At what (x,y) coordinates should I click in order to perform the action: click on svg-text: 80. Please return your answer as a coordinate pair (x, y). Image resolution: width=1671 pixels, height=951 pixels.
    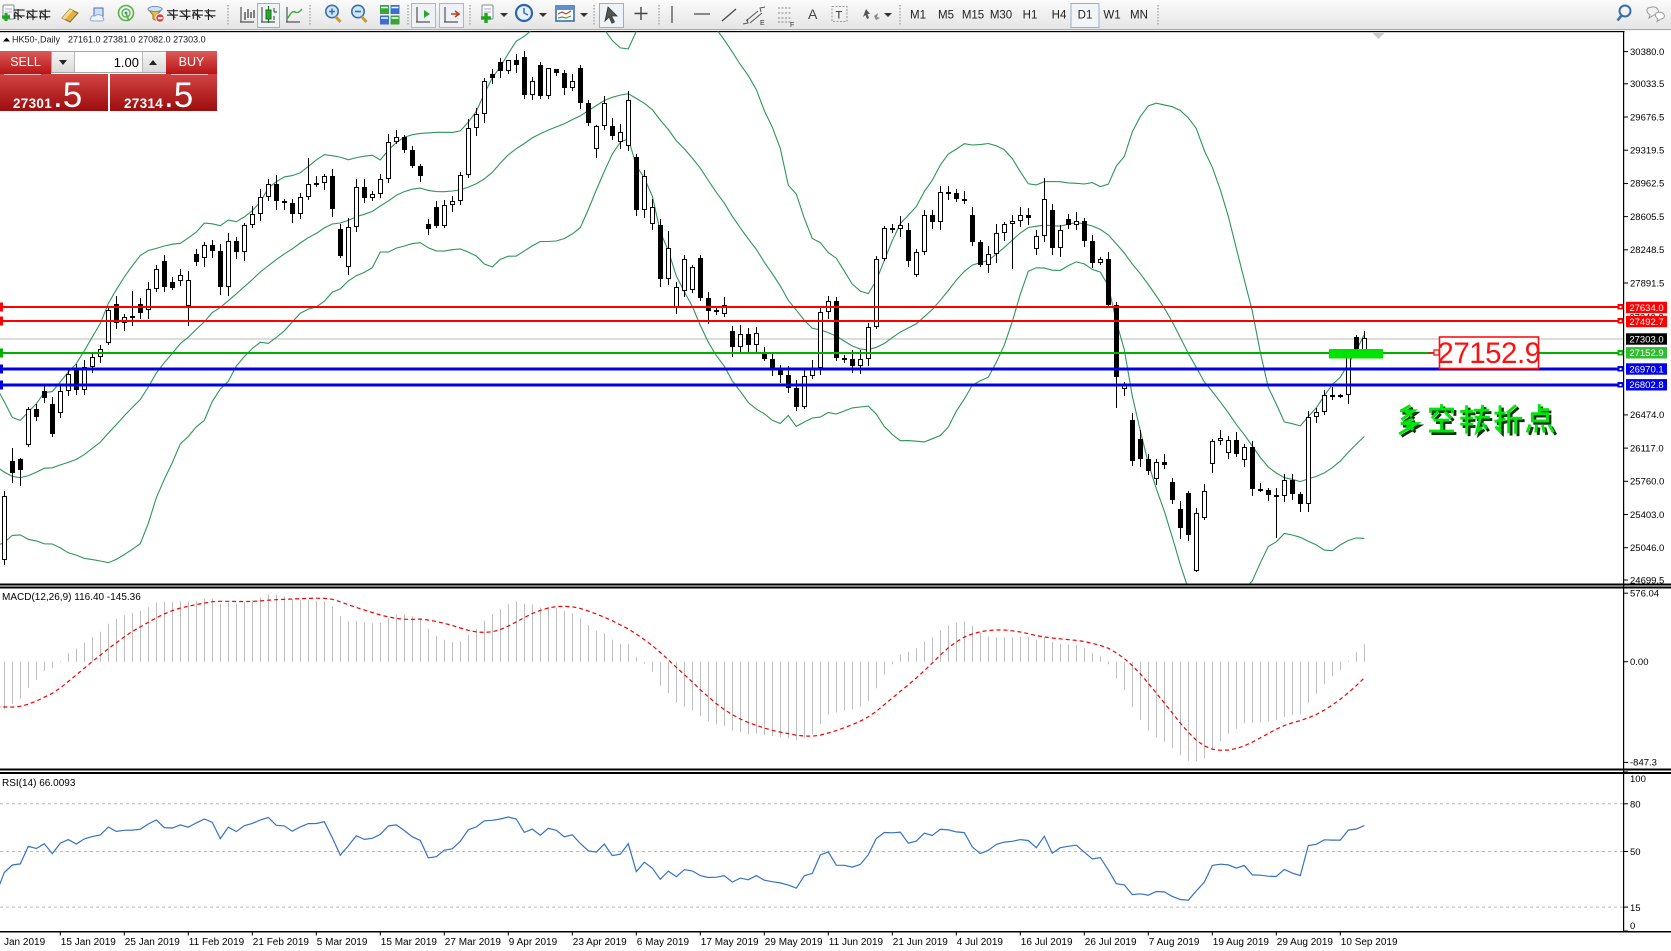
    Looking at the image, I should click on (1635, 804).